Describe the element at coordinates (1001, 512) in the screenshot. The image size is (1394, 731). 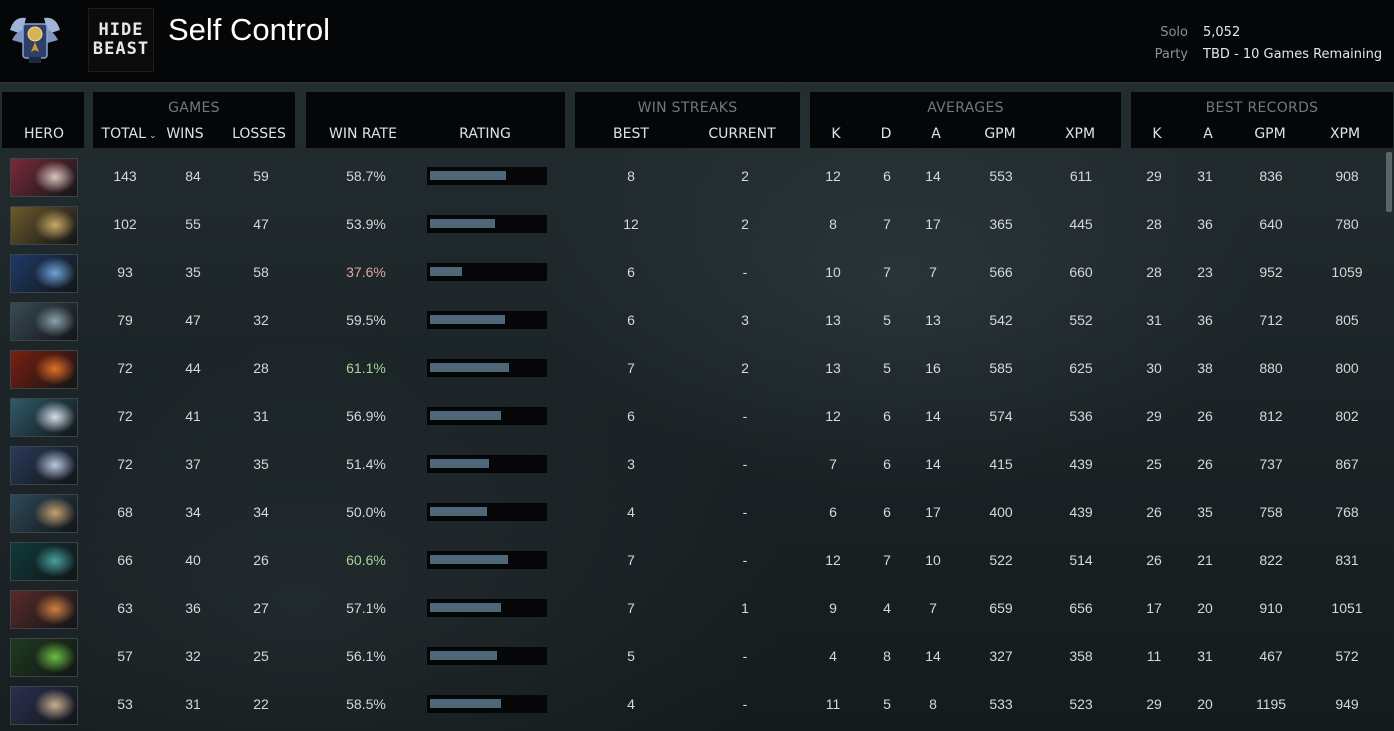
I see `avg-gpm-cell: 400` at that location.